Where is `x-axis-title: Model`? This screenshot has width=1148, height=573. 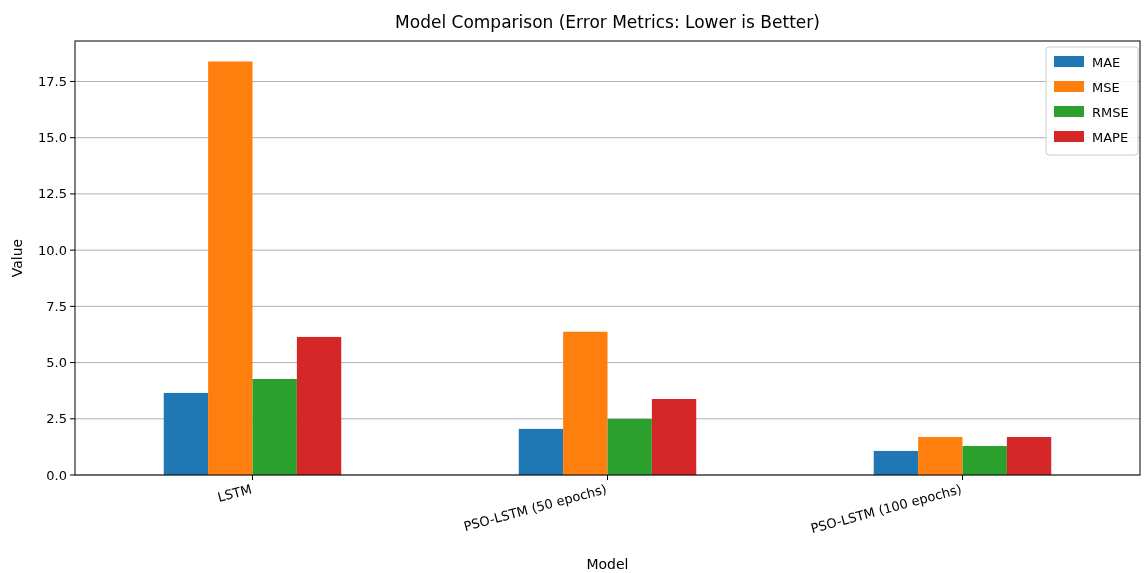 x-axis-title: Model is located at coordinates (607, 564).